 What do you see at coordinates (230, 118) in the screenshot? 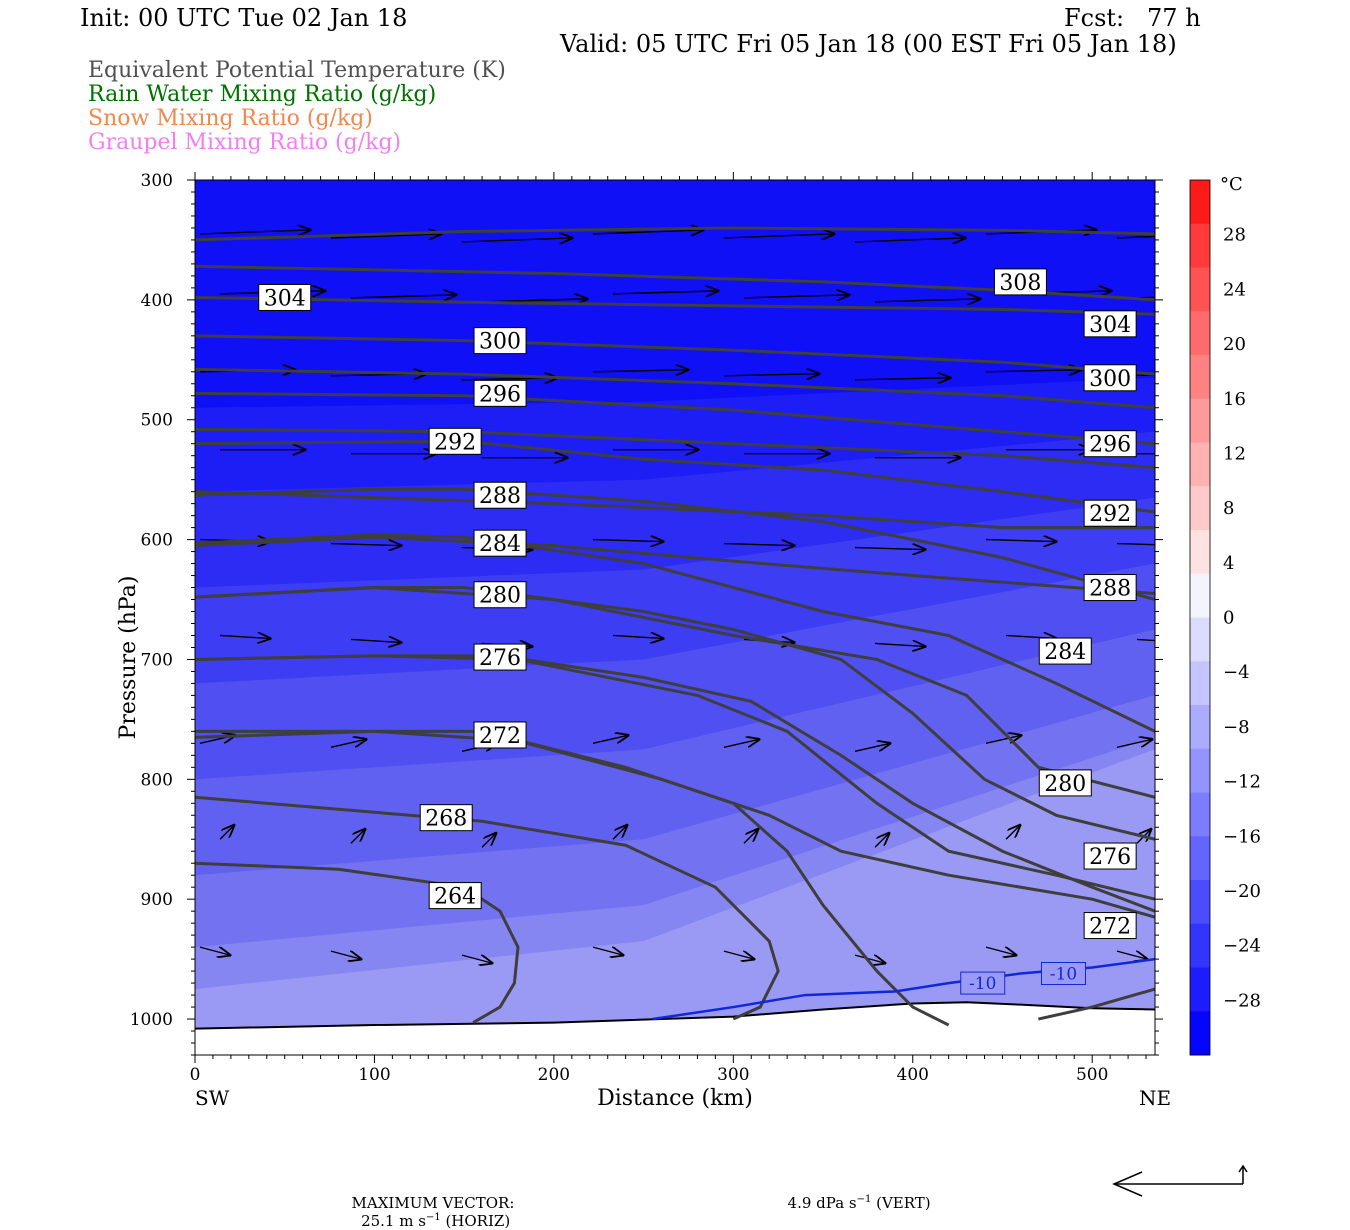
I see `legend-snow: Snow Mixing Ratio (g/kg)` at bounding box center [230, 118].